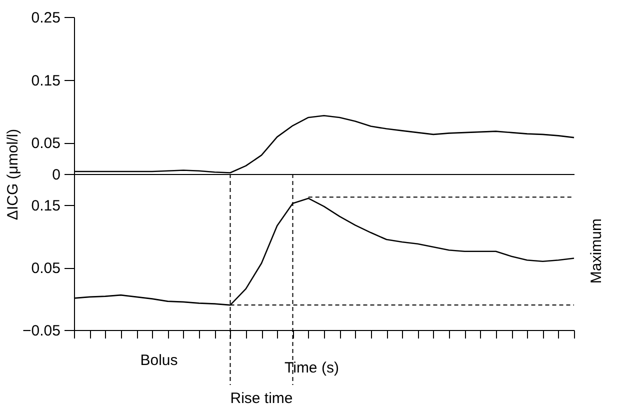  I want to click on text: Bolus, so click(159, 360).